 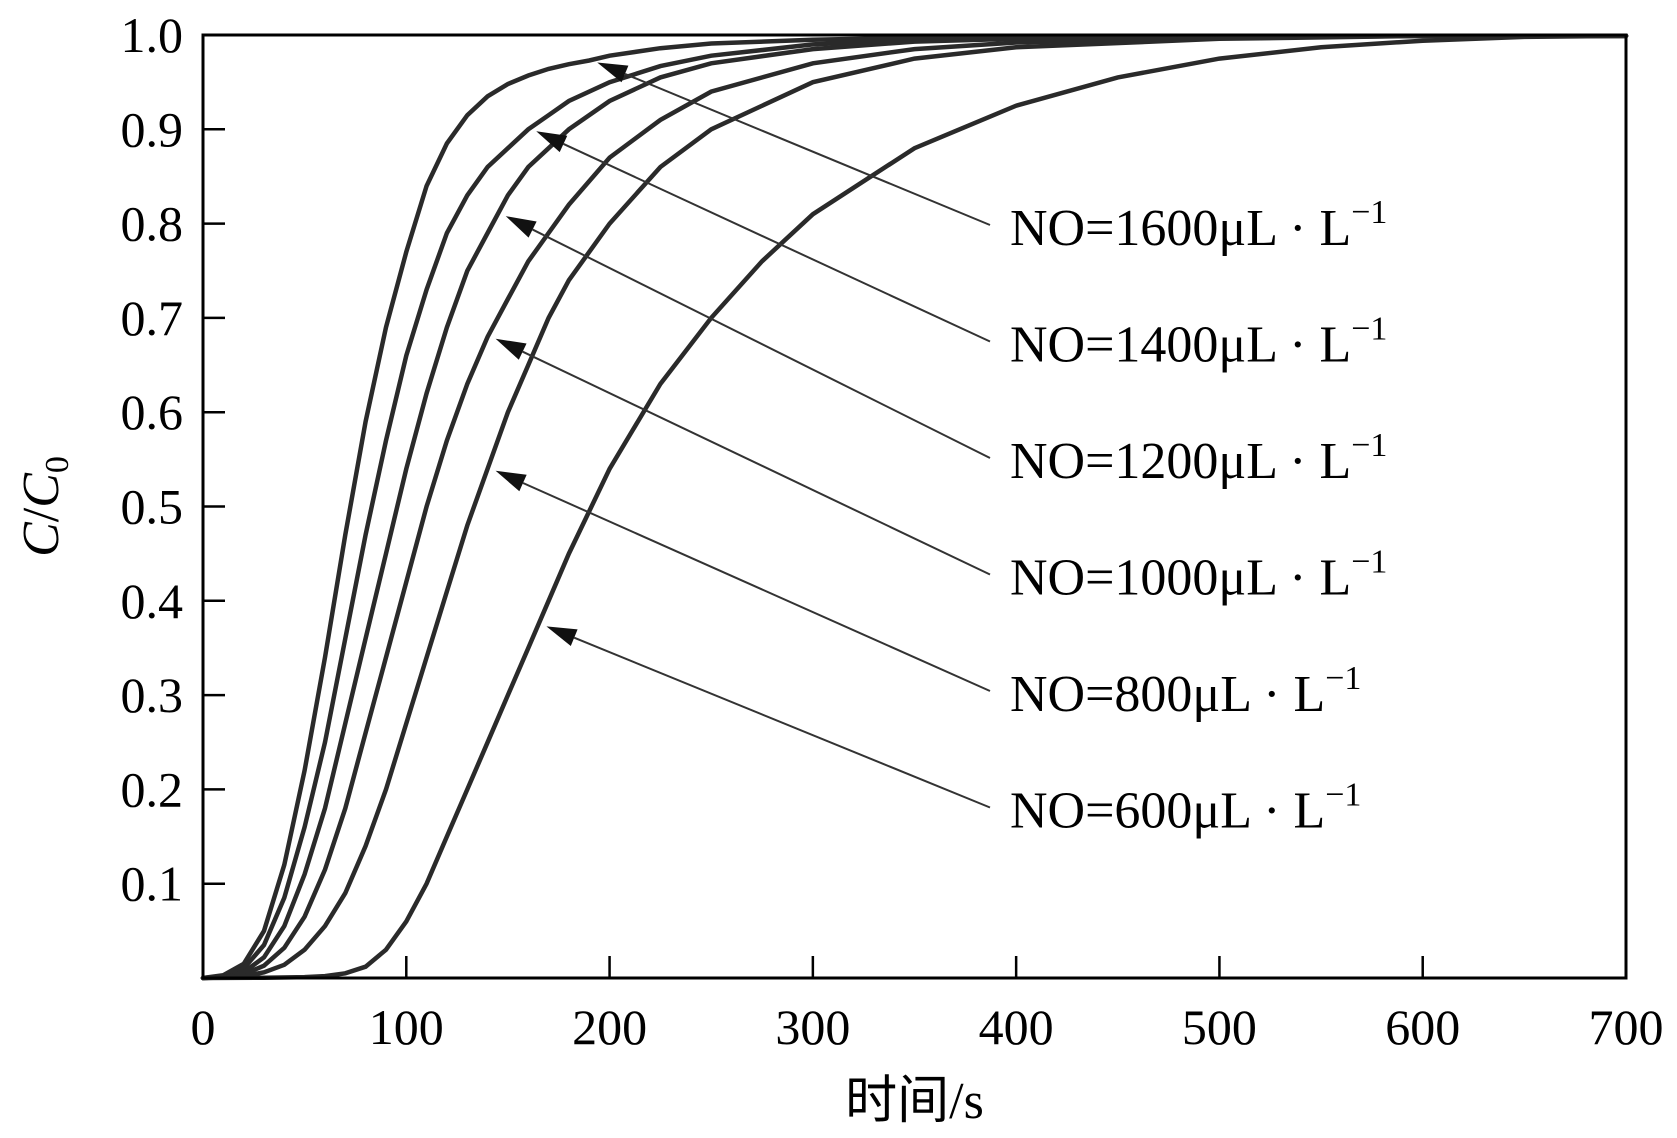 What do you see at coordinates (152, 507) in the screenshot?
I see `y-tick-label: 0.5` at bounding box center [152, 507].